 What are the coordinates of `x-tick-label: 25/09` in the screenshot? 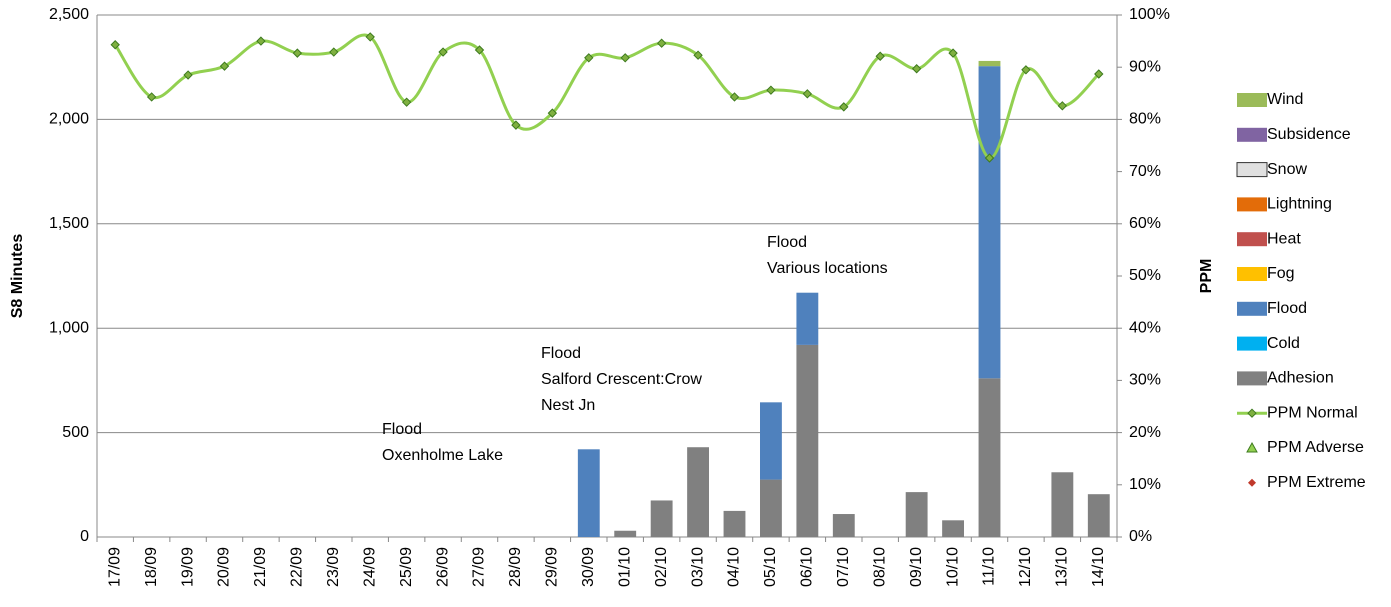 It's located at (406, 567).